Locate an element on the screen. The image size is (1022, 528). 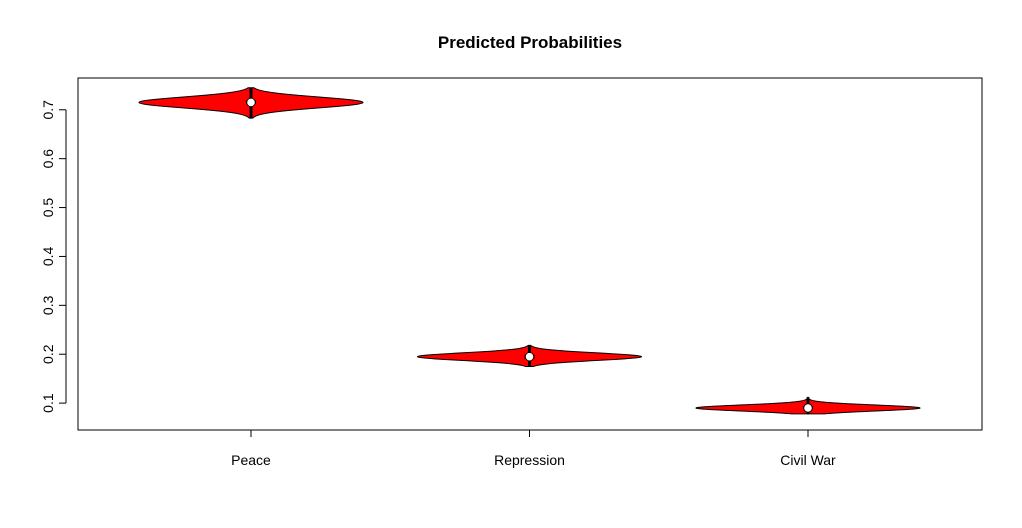
y-tick-label: 0.2 is located at coordinates (48, 354).